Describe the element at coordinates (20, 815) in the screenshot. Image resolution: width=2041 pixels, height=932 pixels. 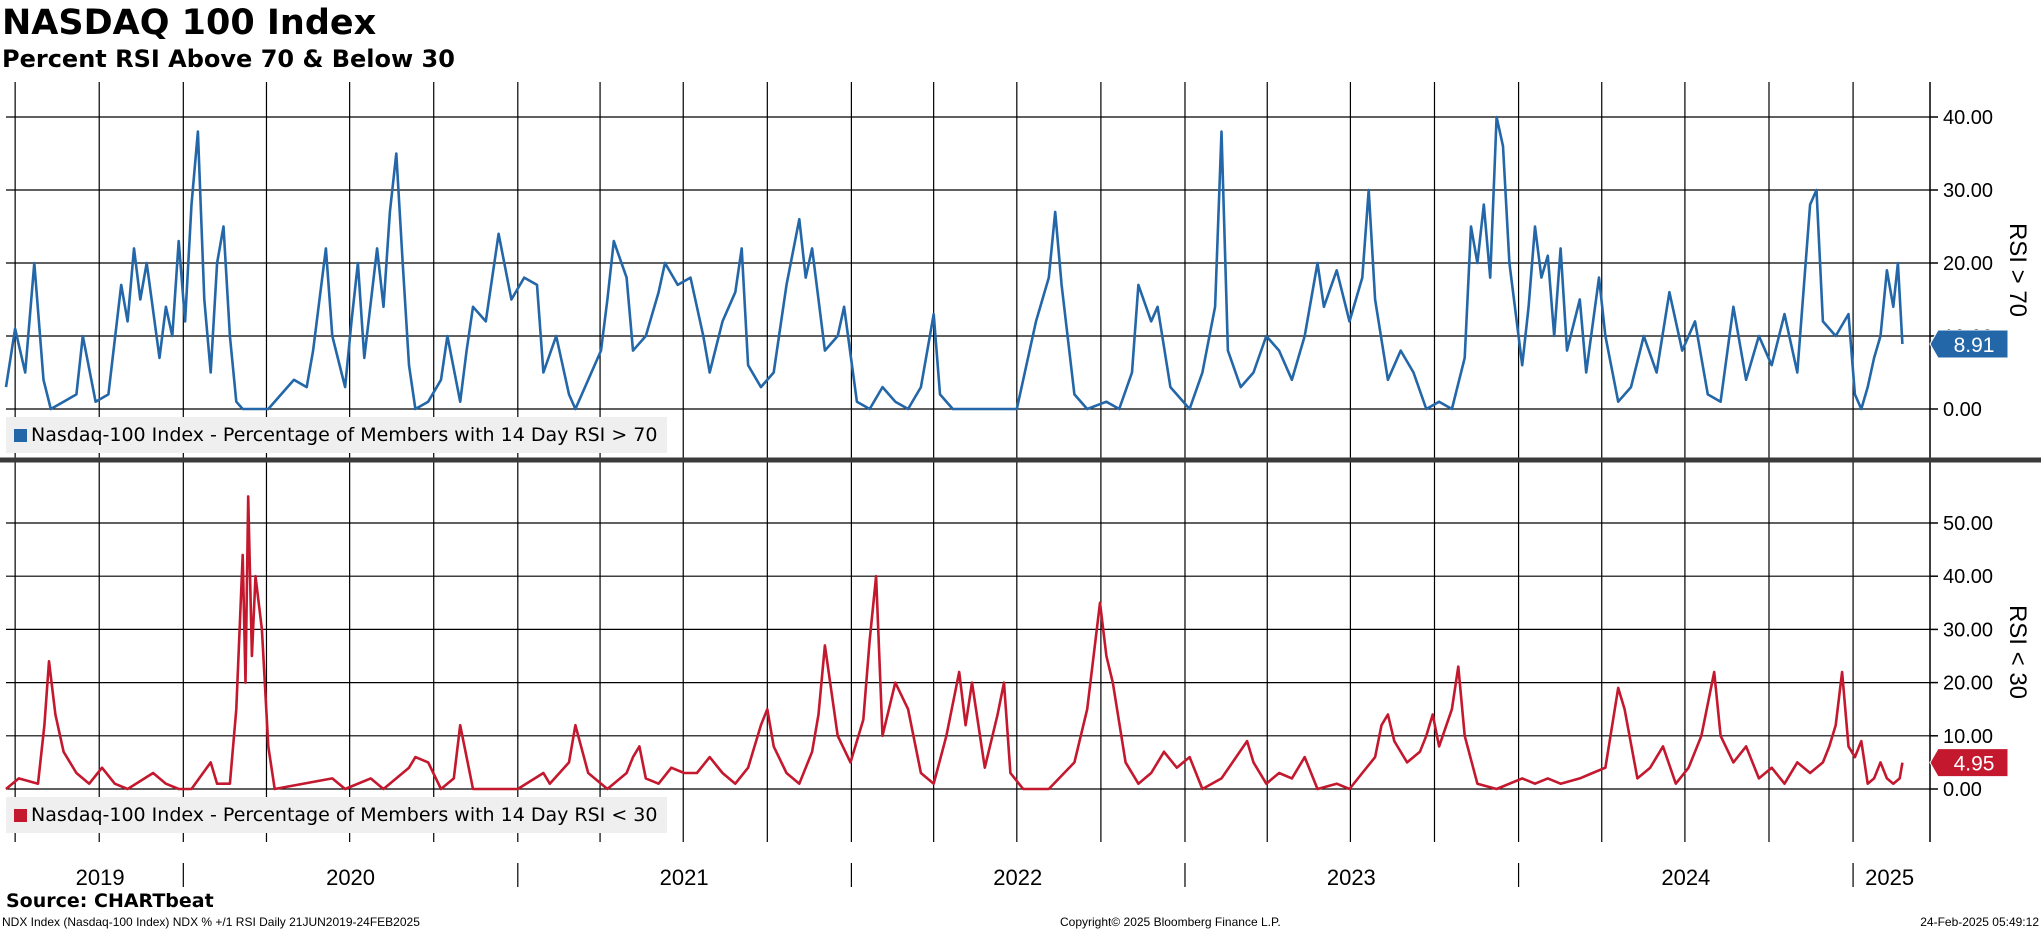
I see `legend-lower-swatch` at that location.